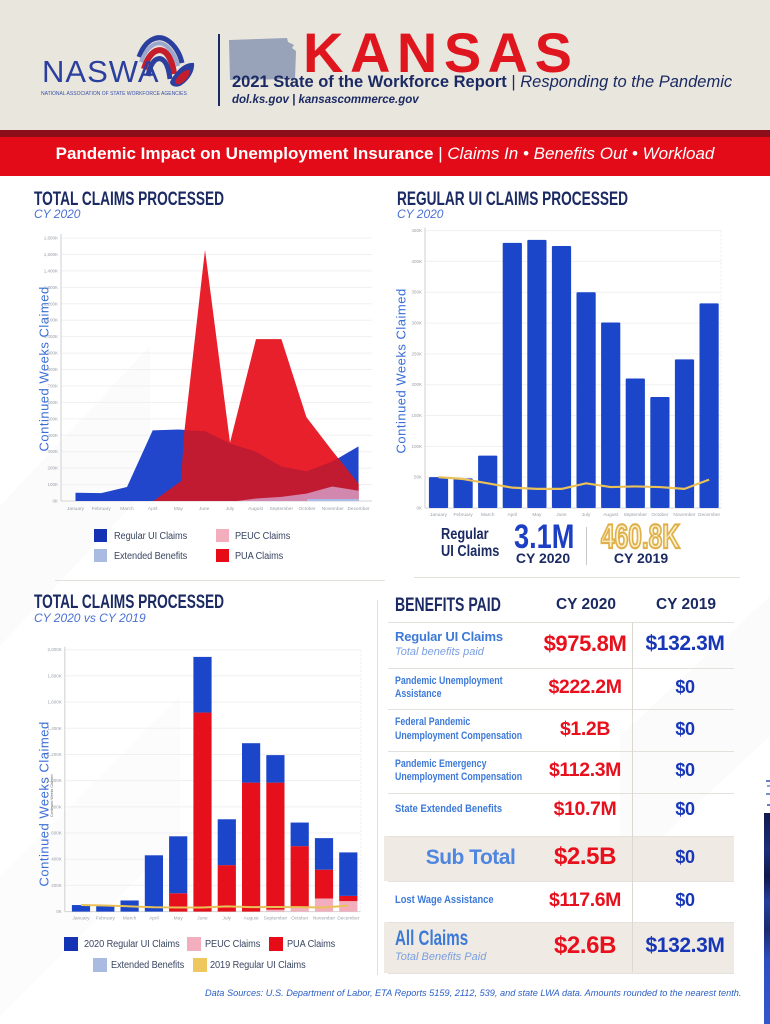 The width and height of the screenshot is (770, 1024). What do you see at coordinates (51, 254) in the screenshot?
I see `svg-text: 1,500K` at bounding box center [51, 254].